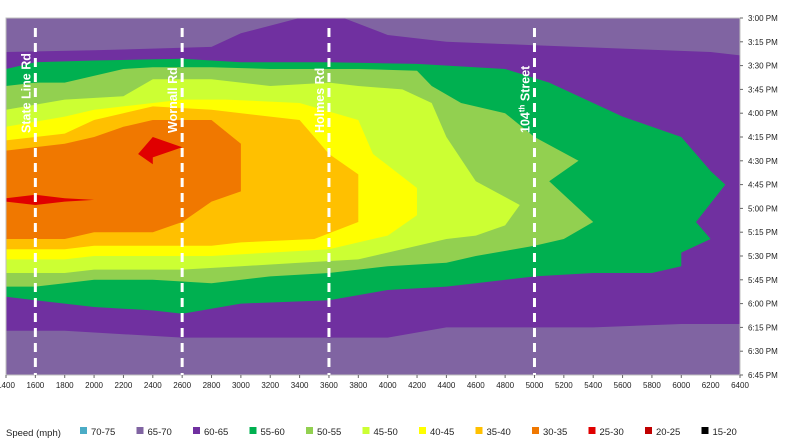  What do you see at coordinates (447, 385) in the screenshot?
I see `x-tick-label-15: 4400` at bounding box center [447, 385].